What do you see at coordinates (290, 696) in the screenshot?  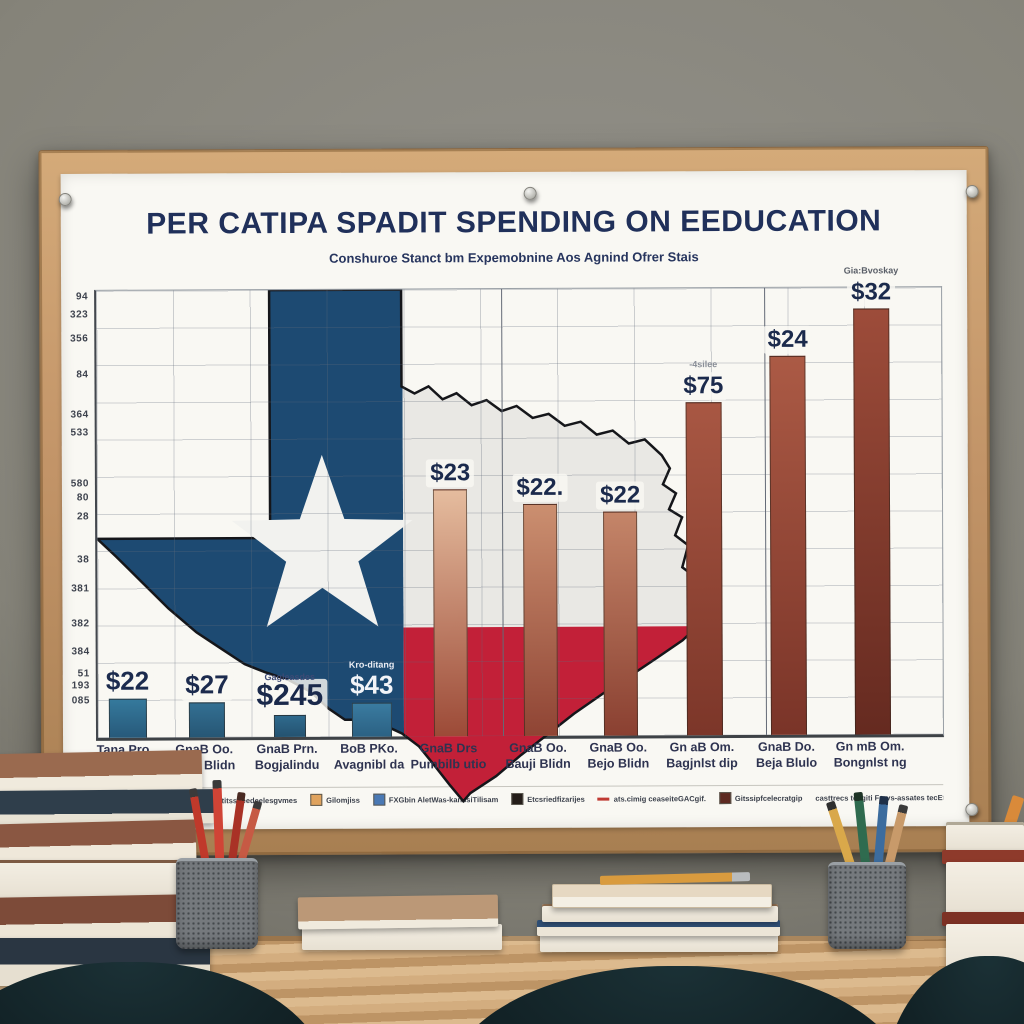 I see `bar-value-label: $245` at bounding box center [290, 696].